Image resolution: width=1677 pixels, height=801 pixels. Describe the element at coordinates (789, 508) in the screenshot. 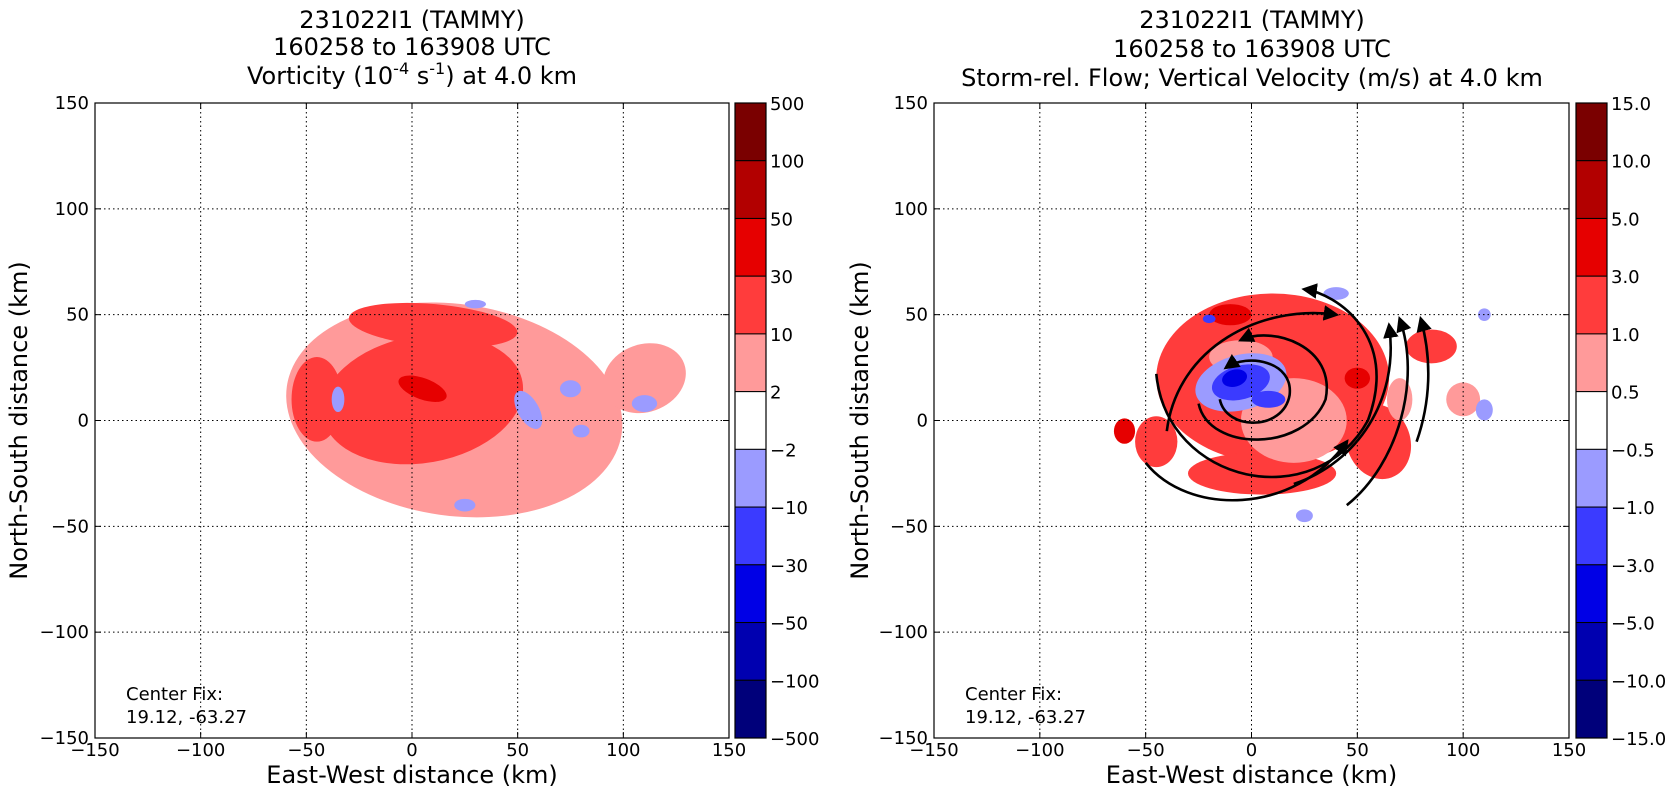

I see `colorbar-label: −10` at that location.